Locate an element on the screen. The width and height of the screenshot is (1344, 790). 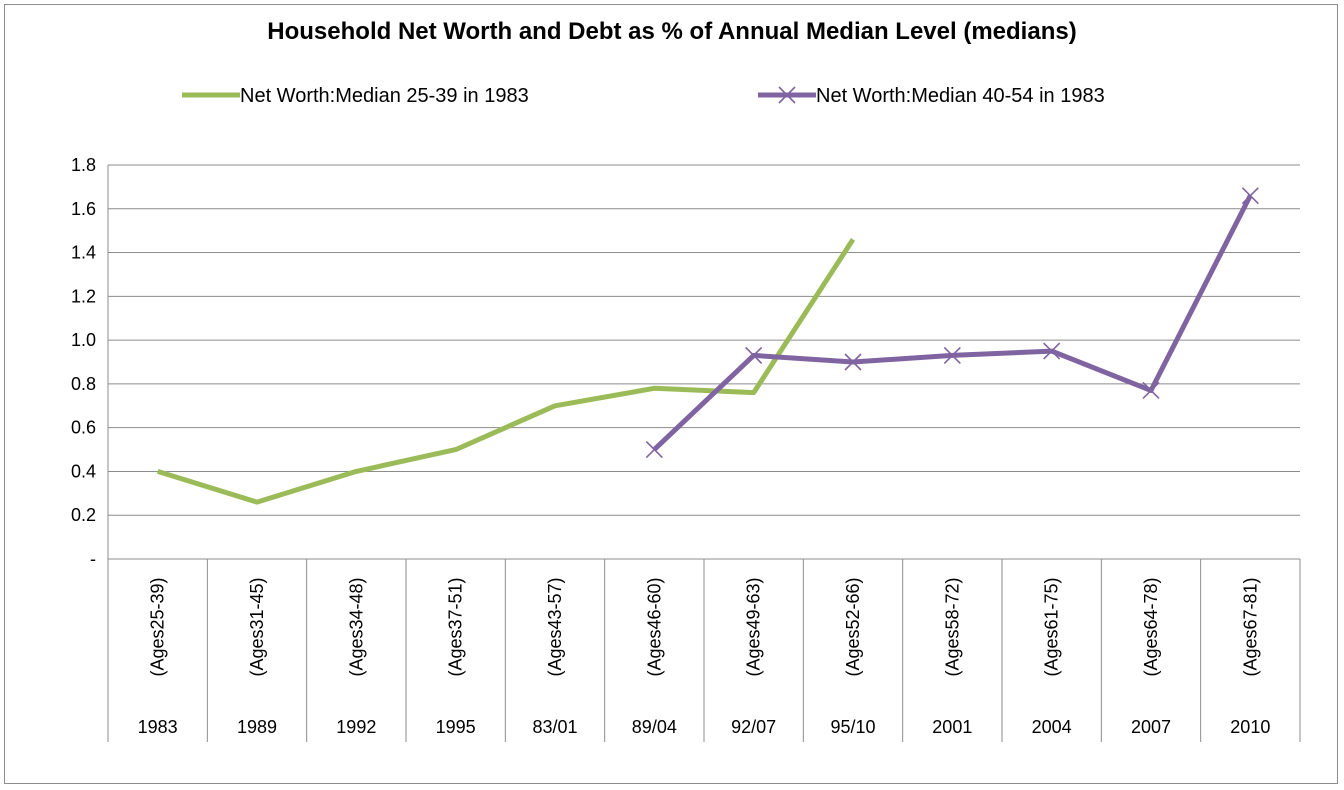
category-age-label: (Ages25-39) is located at coordinates (158, 626).